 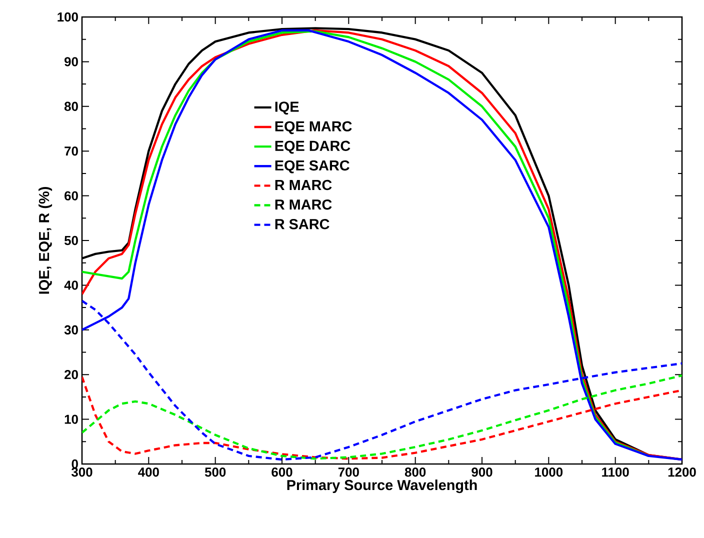 I want to click on legend-label: IQE, so click(x=287, y=108).